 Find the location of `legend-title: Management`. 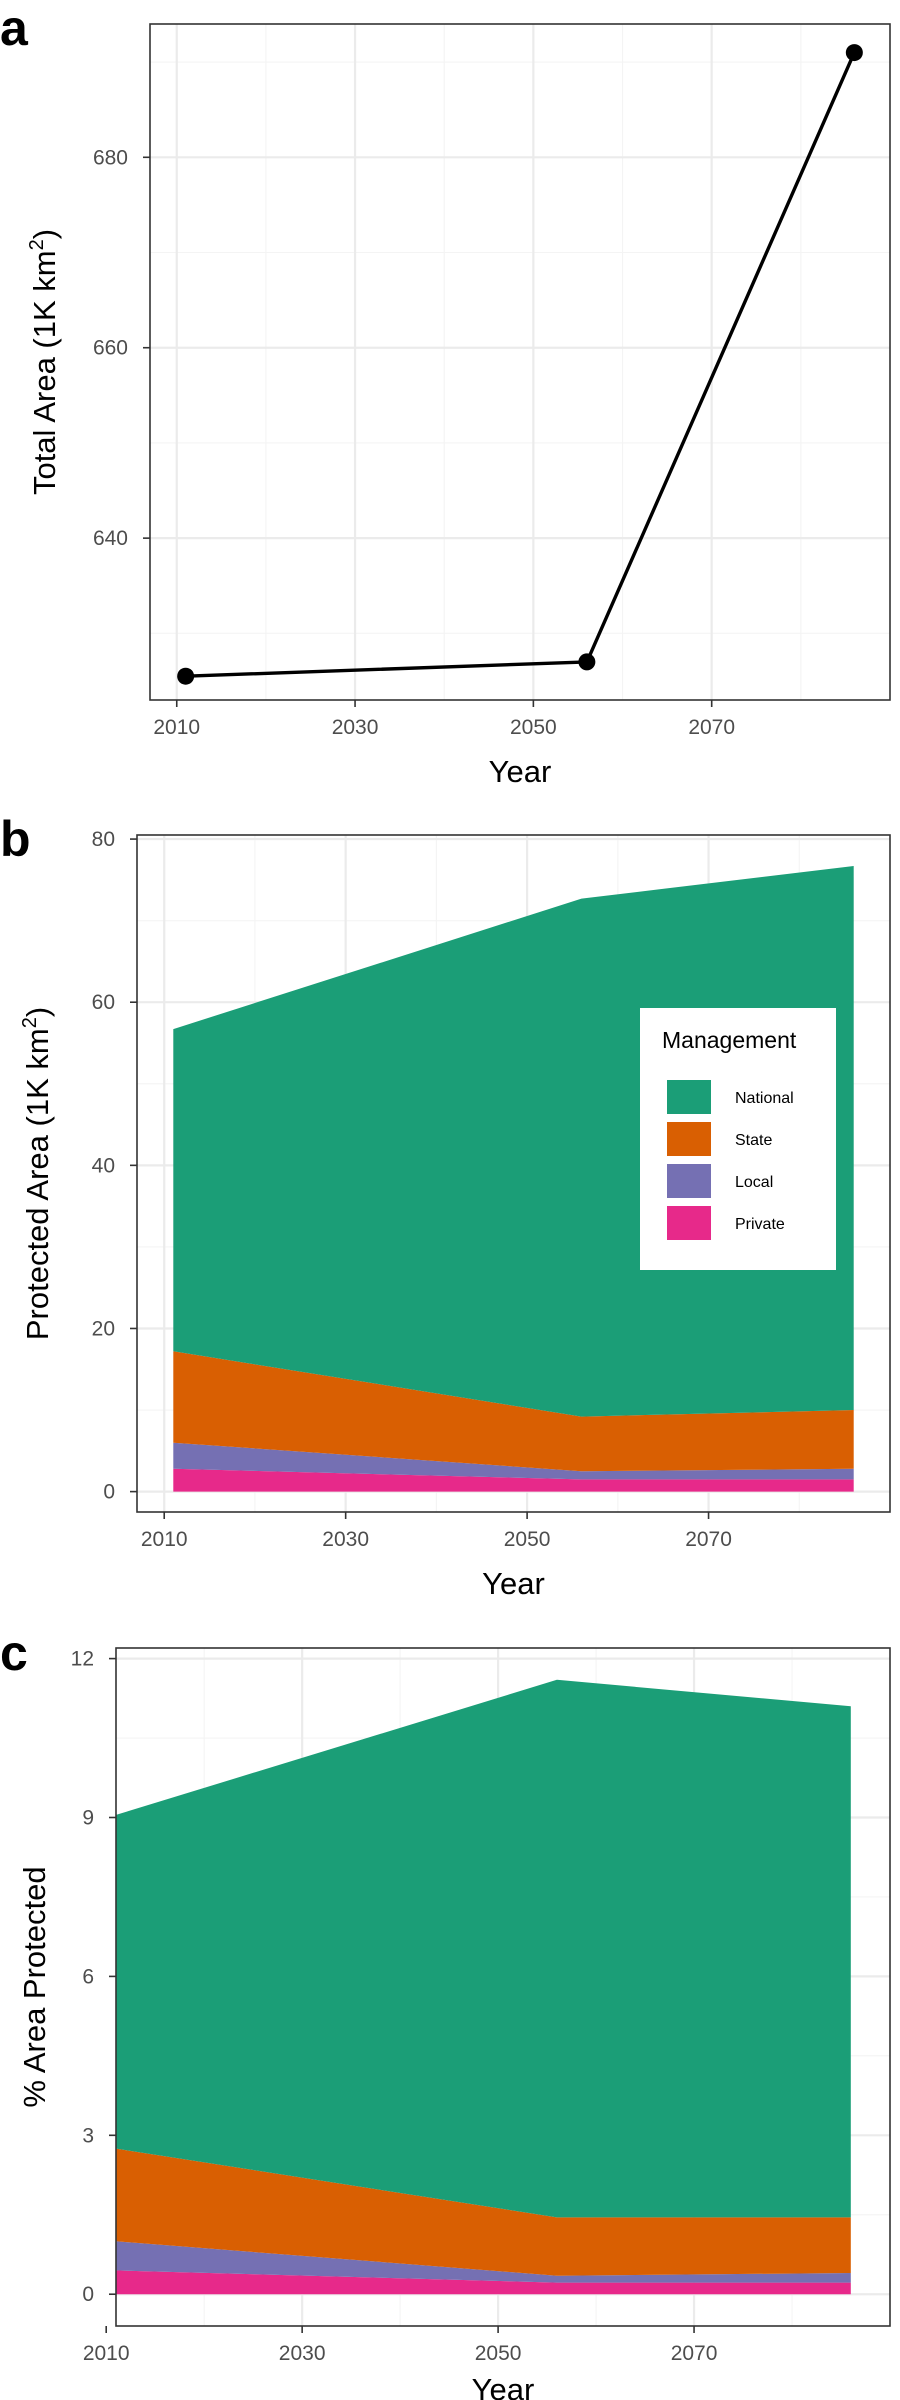

legend-title: Management is located at coordinates (729, 1040).